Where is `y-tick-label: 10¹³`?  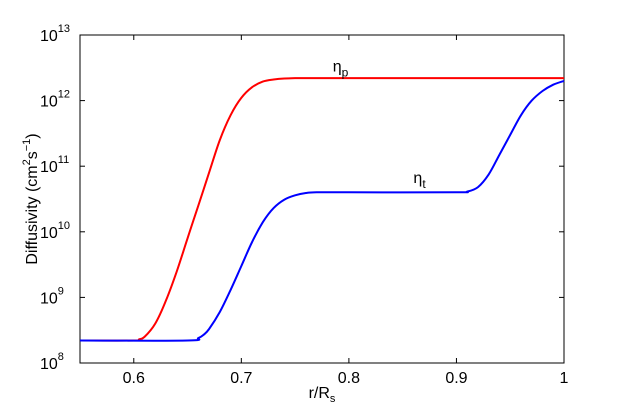 y-tick-label: 10¹³ is located at coordinates (55, 34).